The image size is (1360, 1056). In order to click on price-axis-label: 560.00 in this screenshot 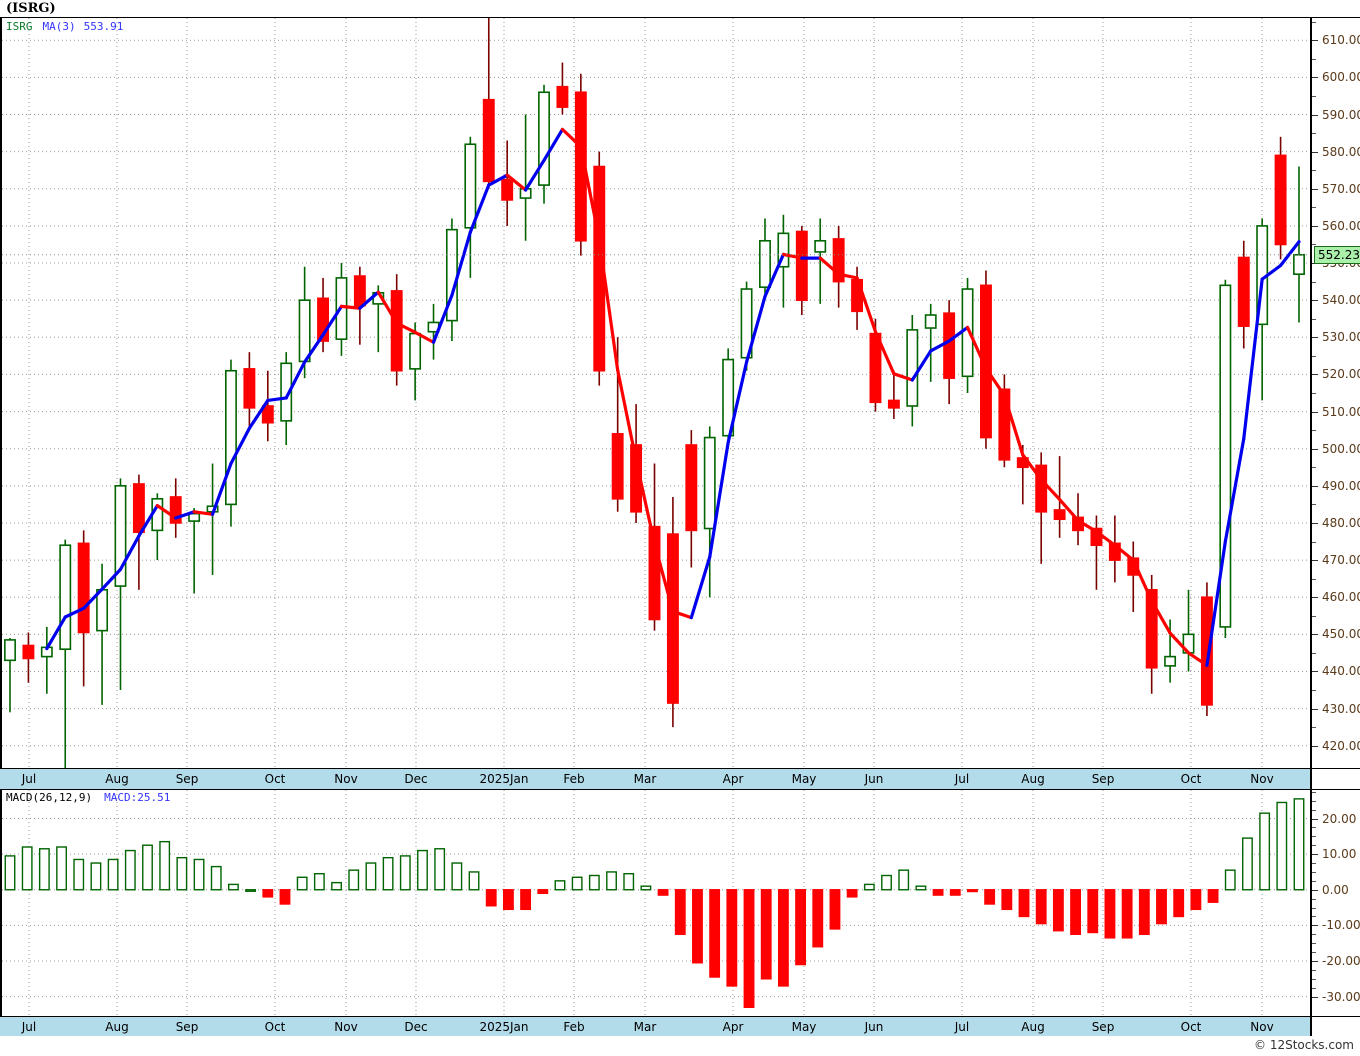, I will do `click(1341, 225)`.